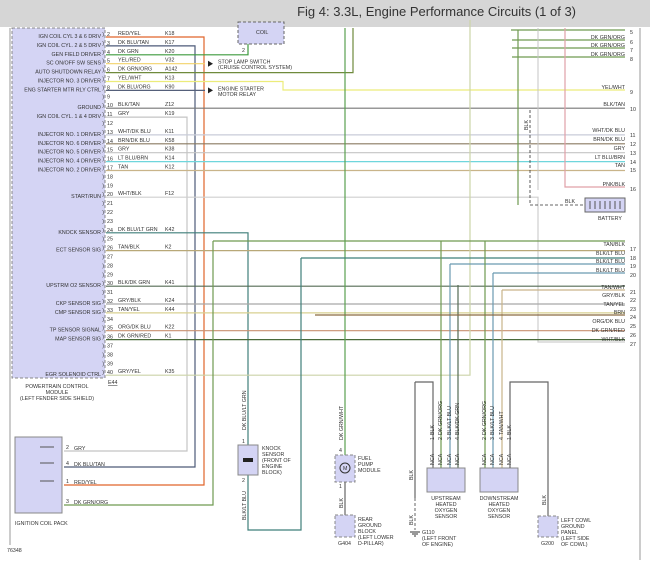 The image size is (650, 569). Describe the element at coordinates (110, 329) in the screenshot. I see `pcm-pin-number: 35` at that location.